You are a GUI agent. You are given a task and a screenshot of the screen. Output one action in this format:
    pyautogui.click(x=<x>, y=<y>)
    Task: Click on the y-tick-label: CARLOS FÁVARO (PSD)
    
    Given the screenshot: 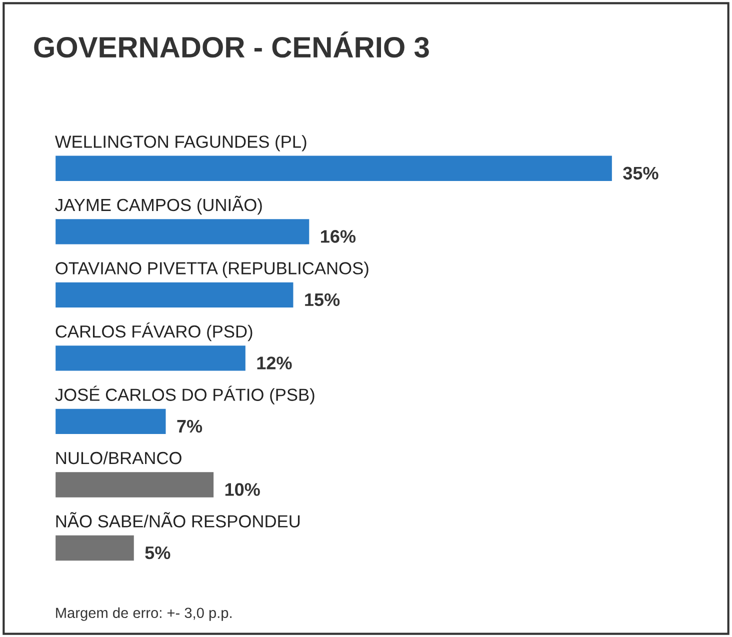 What is the action you would take?
    pyautogui.click(x=154, y=332)
    